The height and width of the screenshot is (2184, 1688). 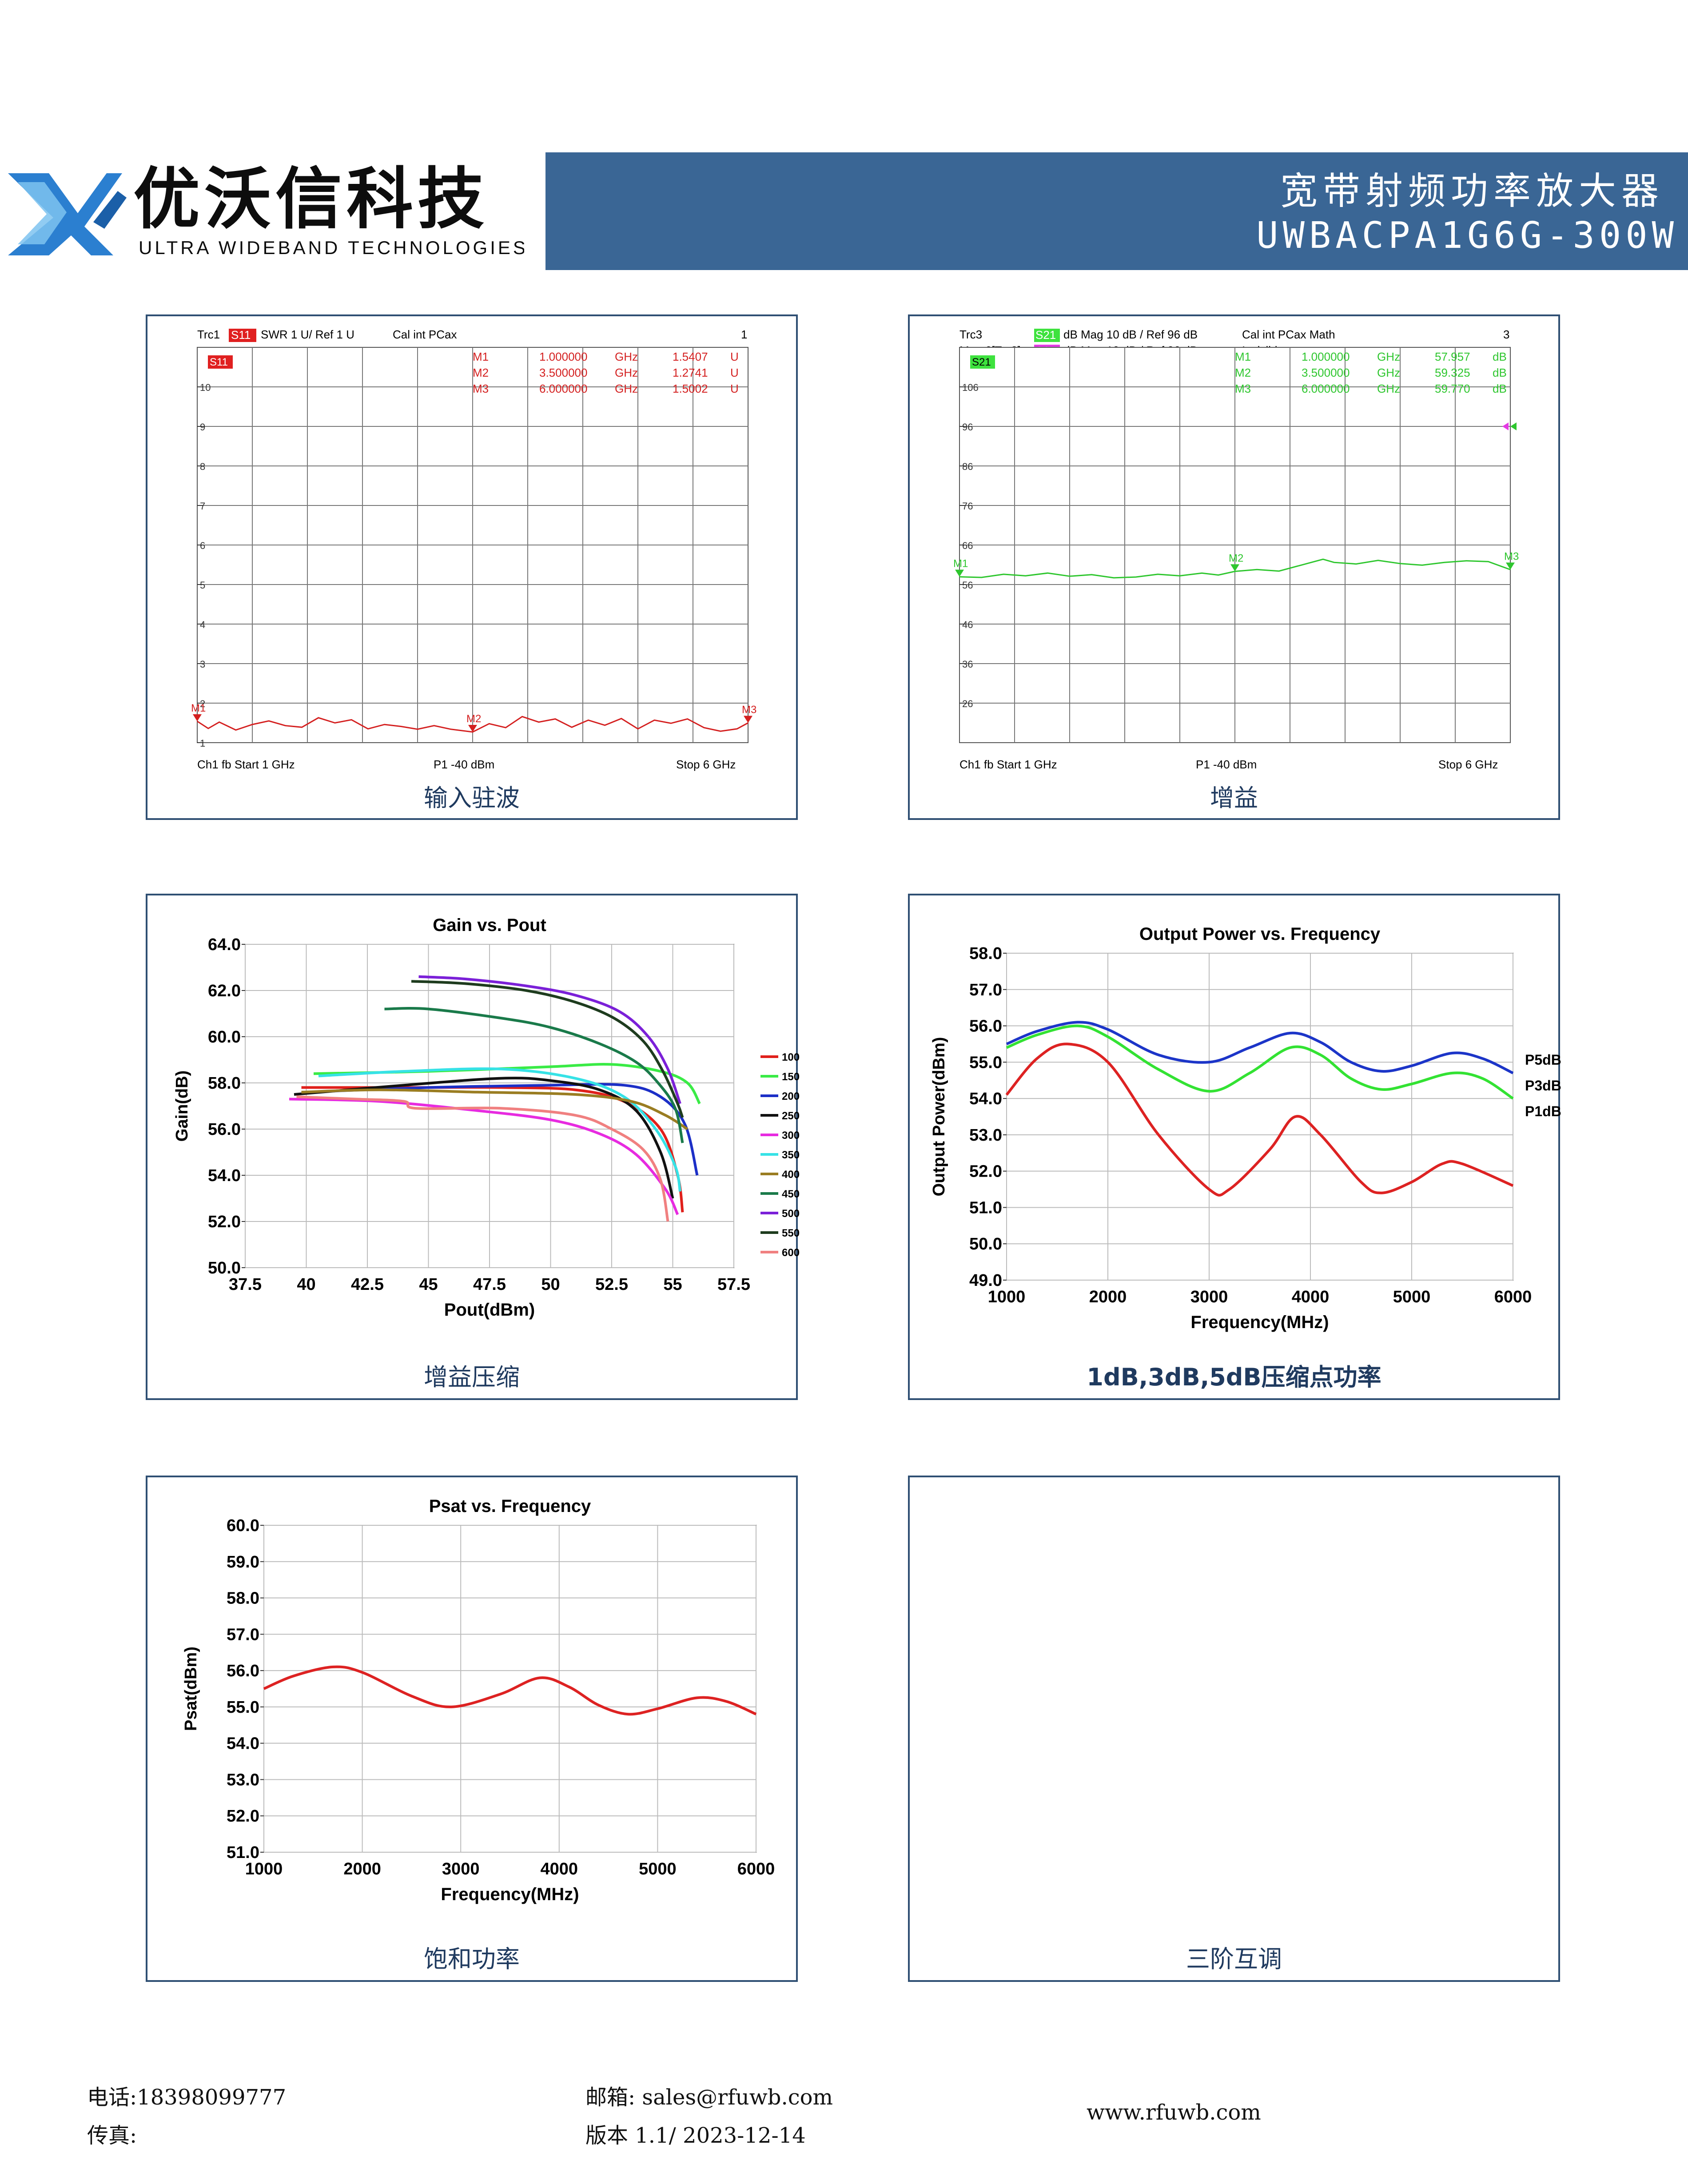 I want to click on y-tick-label: 7, so click(x=202, y=507).